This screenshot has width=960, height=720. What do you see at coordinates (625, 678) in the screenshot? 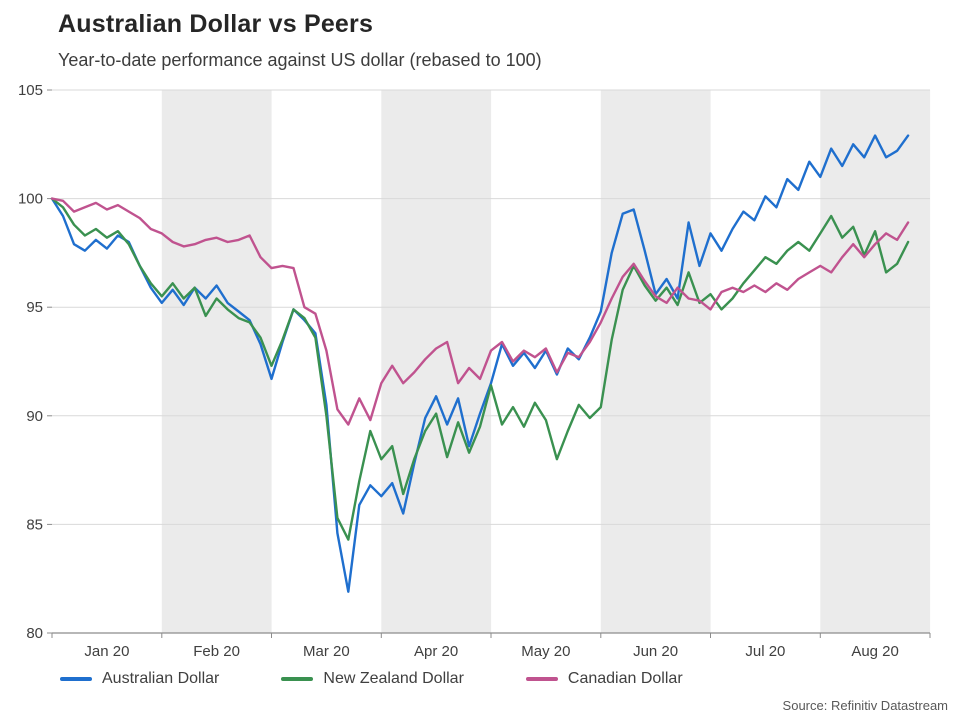
I see `legend-label-canadian-dollar: Canadian Dollar` at bounding box center [625, 678].